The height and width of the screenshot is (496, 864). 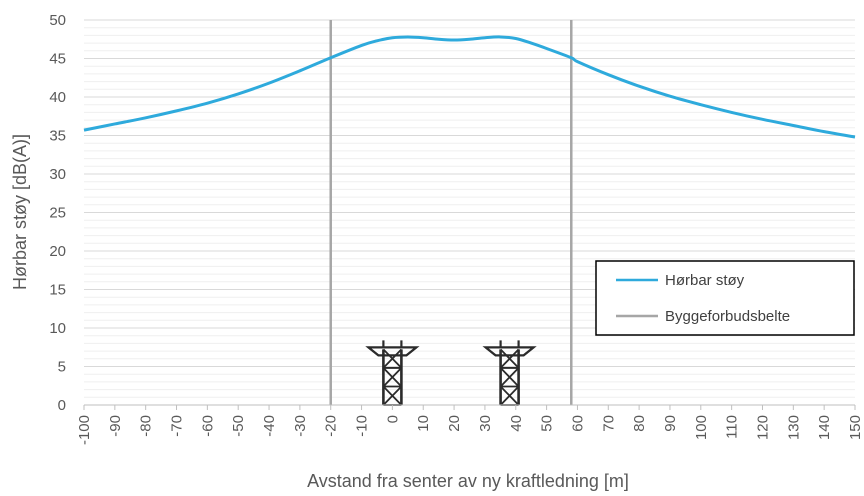 I want to click on y-tick-label: 25, so click(x=57, y=213).